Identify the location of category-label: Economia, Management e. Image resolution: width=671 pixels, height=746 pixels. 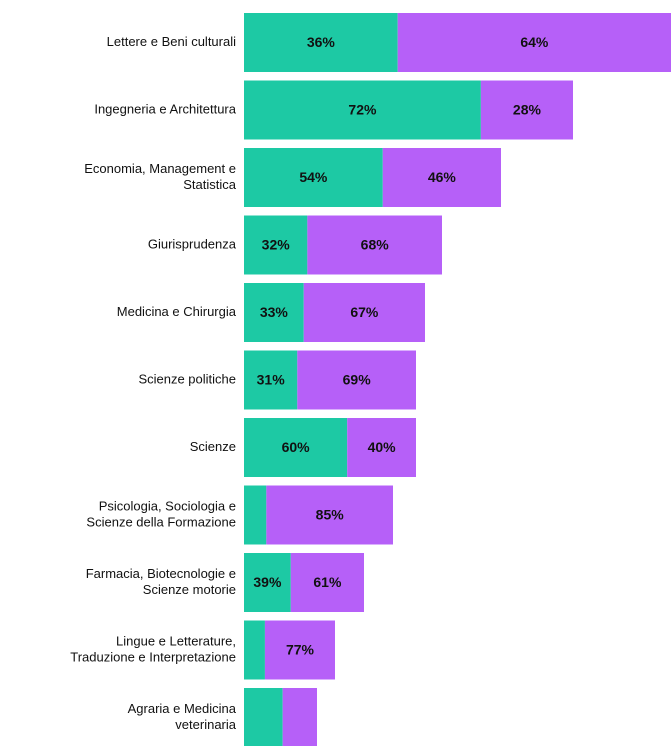
(160, 168).